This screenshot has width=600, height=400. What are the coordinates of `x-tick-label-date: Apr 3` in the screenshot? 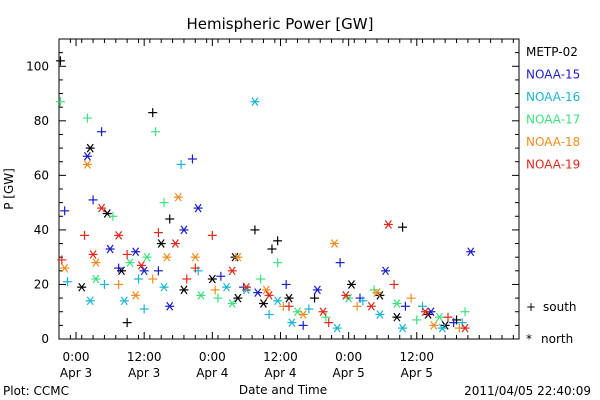 It's located at (76, 373).